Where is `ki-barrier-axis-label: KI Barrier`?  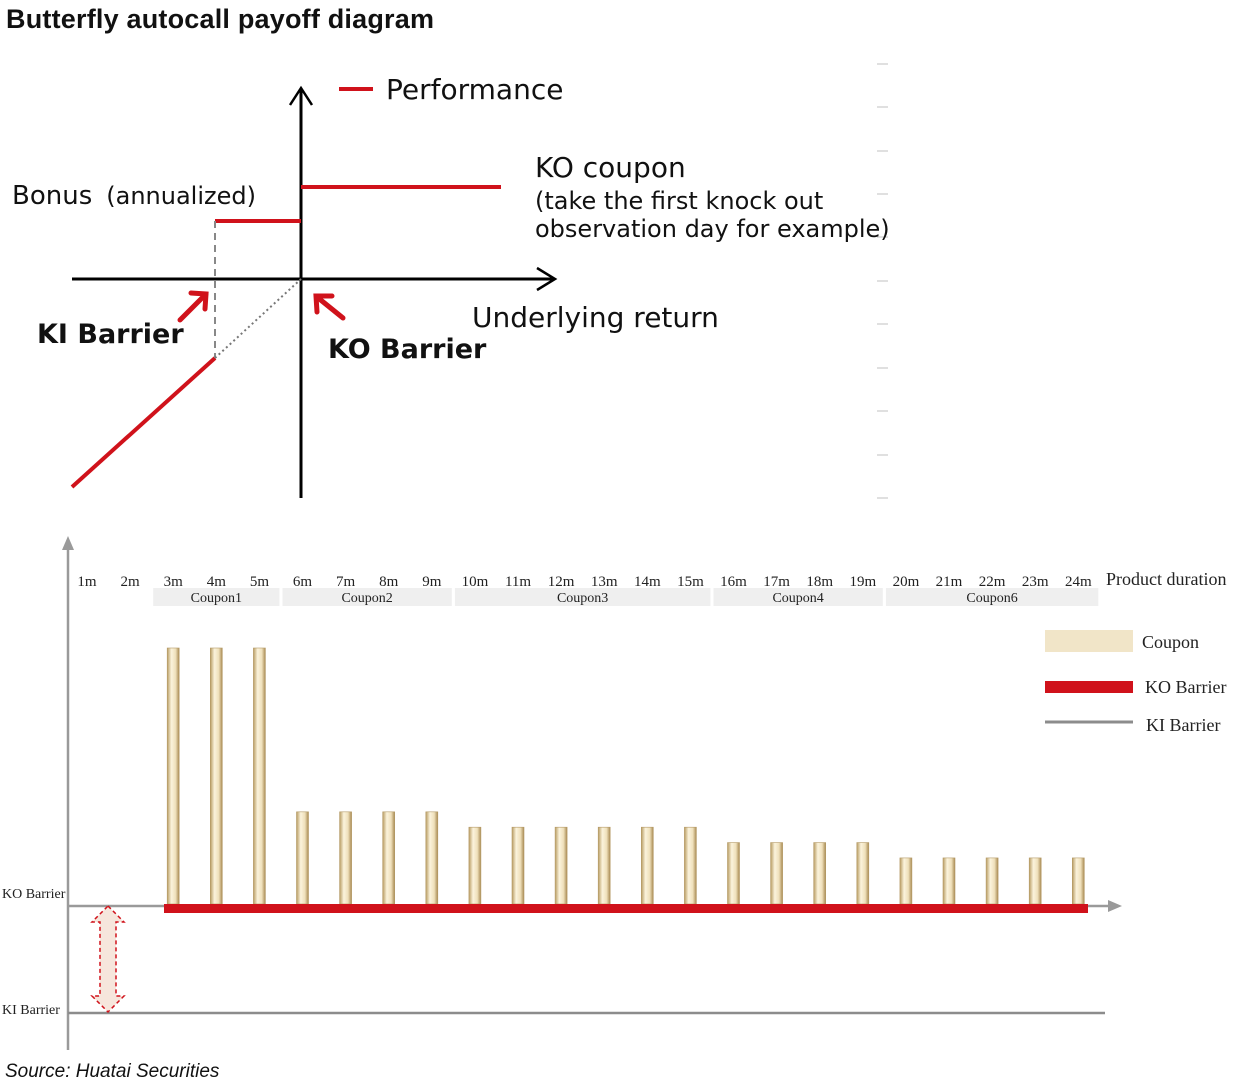
ki-barrier-axis-label: KI Barrier is located at coordinates (31, 1010).